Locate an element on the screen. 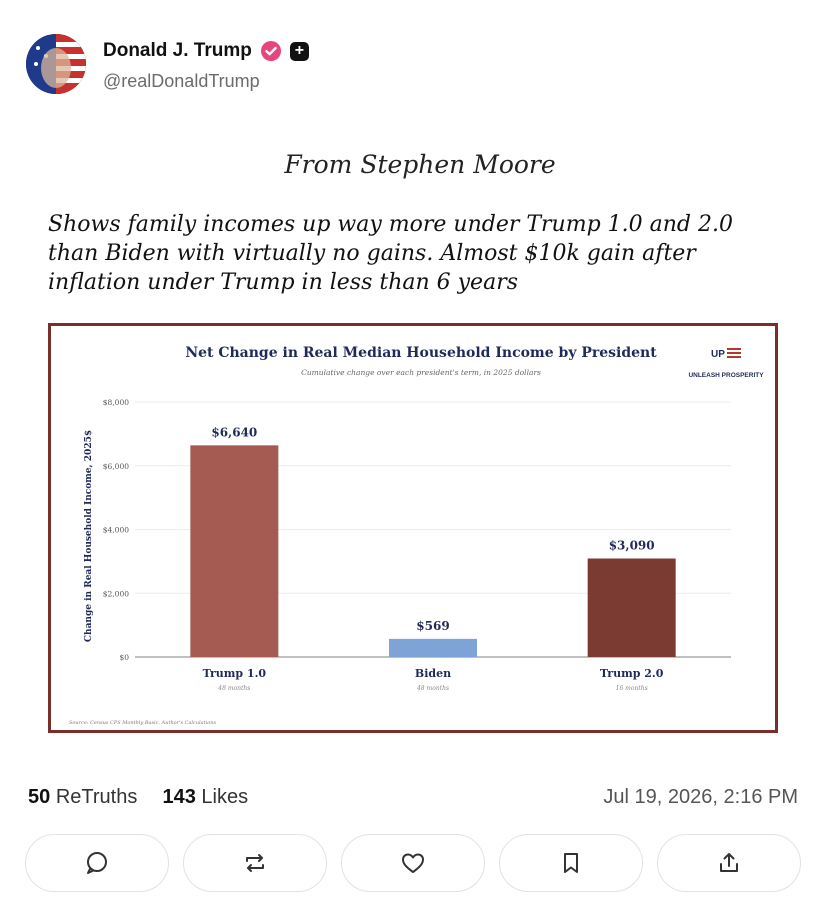  like-icon is located at coordinates (413, 863).